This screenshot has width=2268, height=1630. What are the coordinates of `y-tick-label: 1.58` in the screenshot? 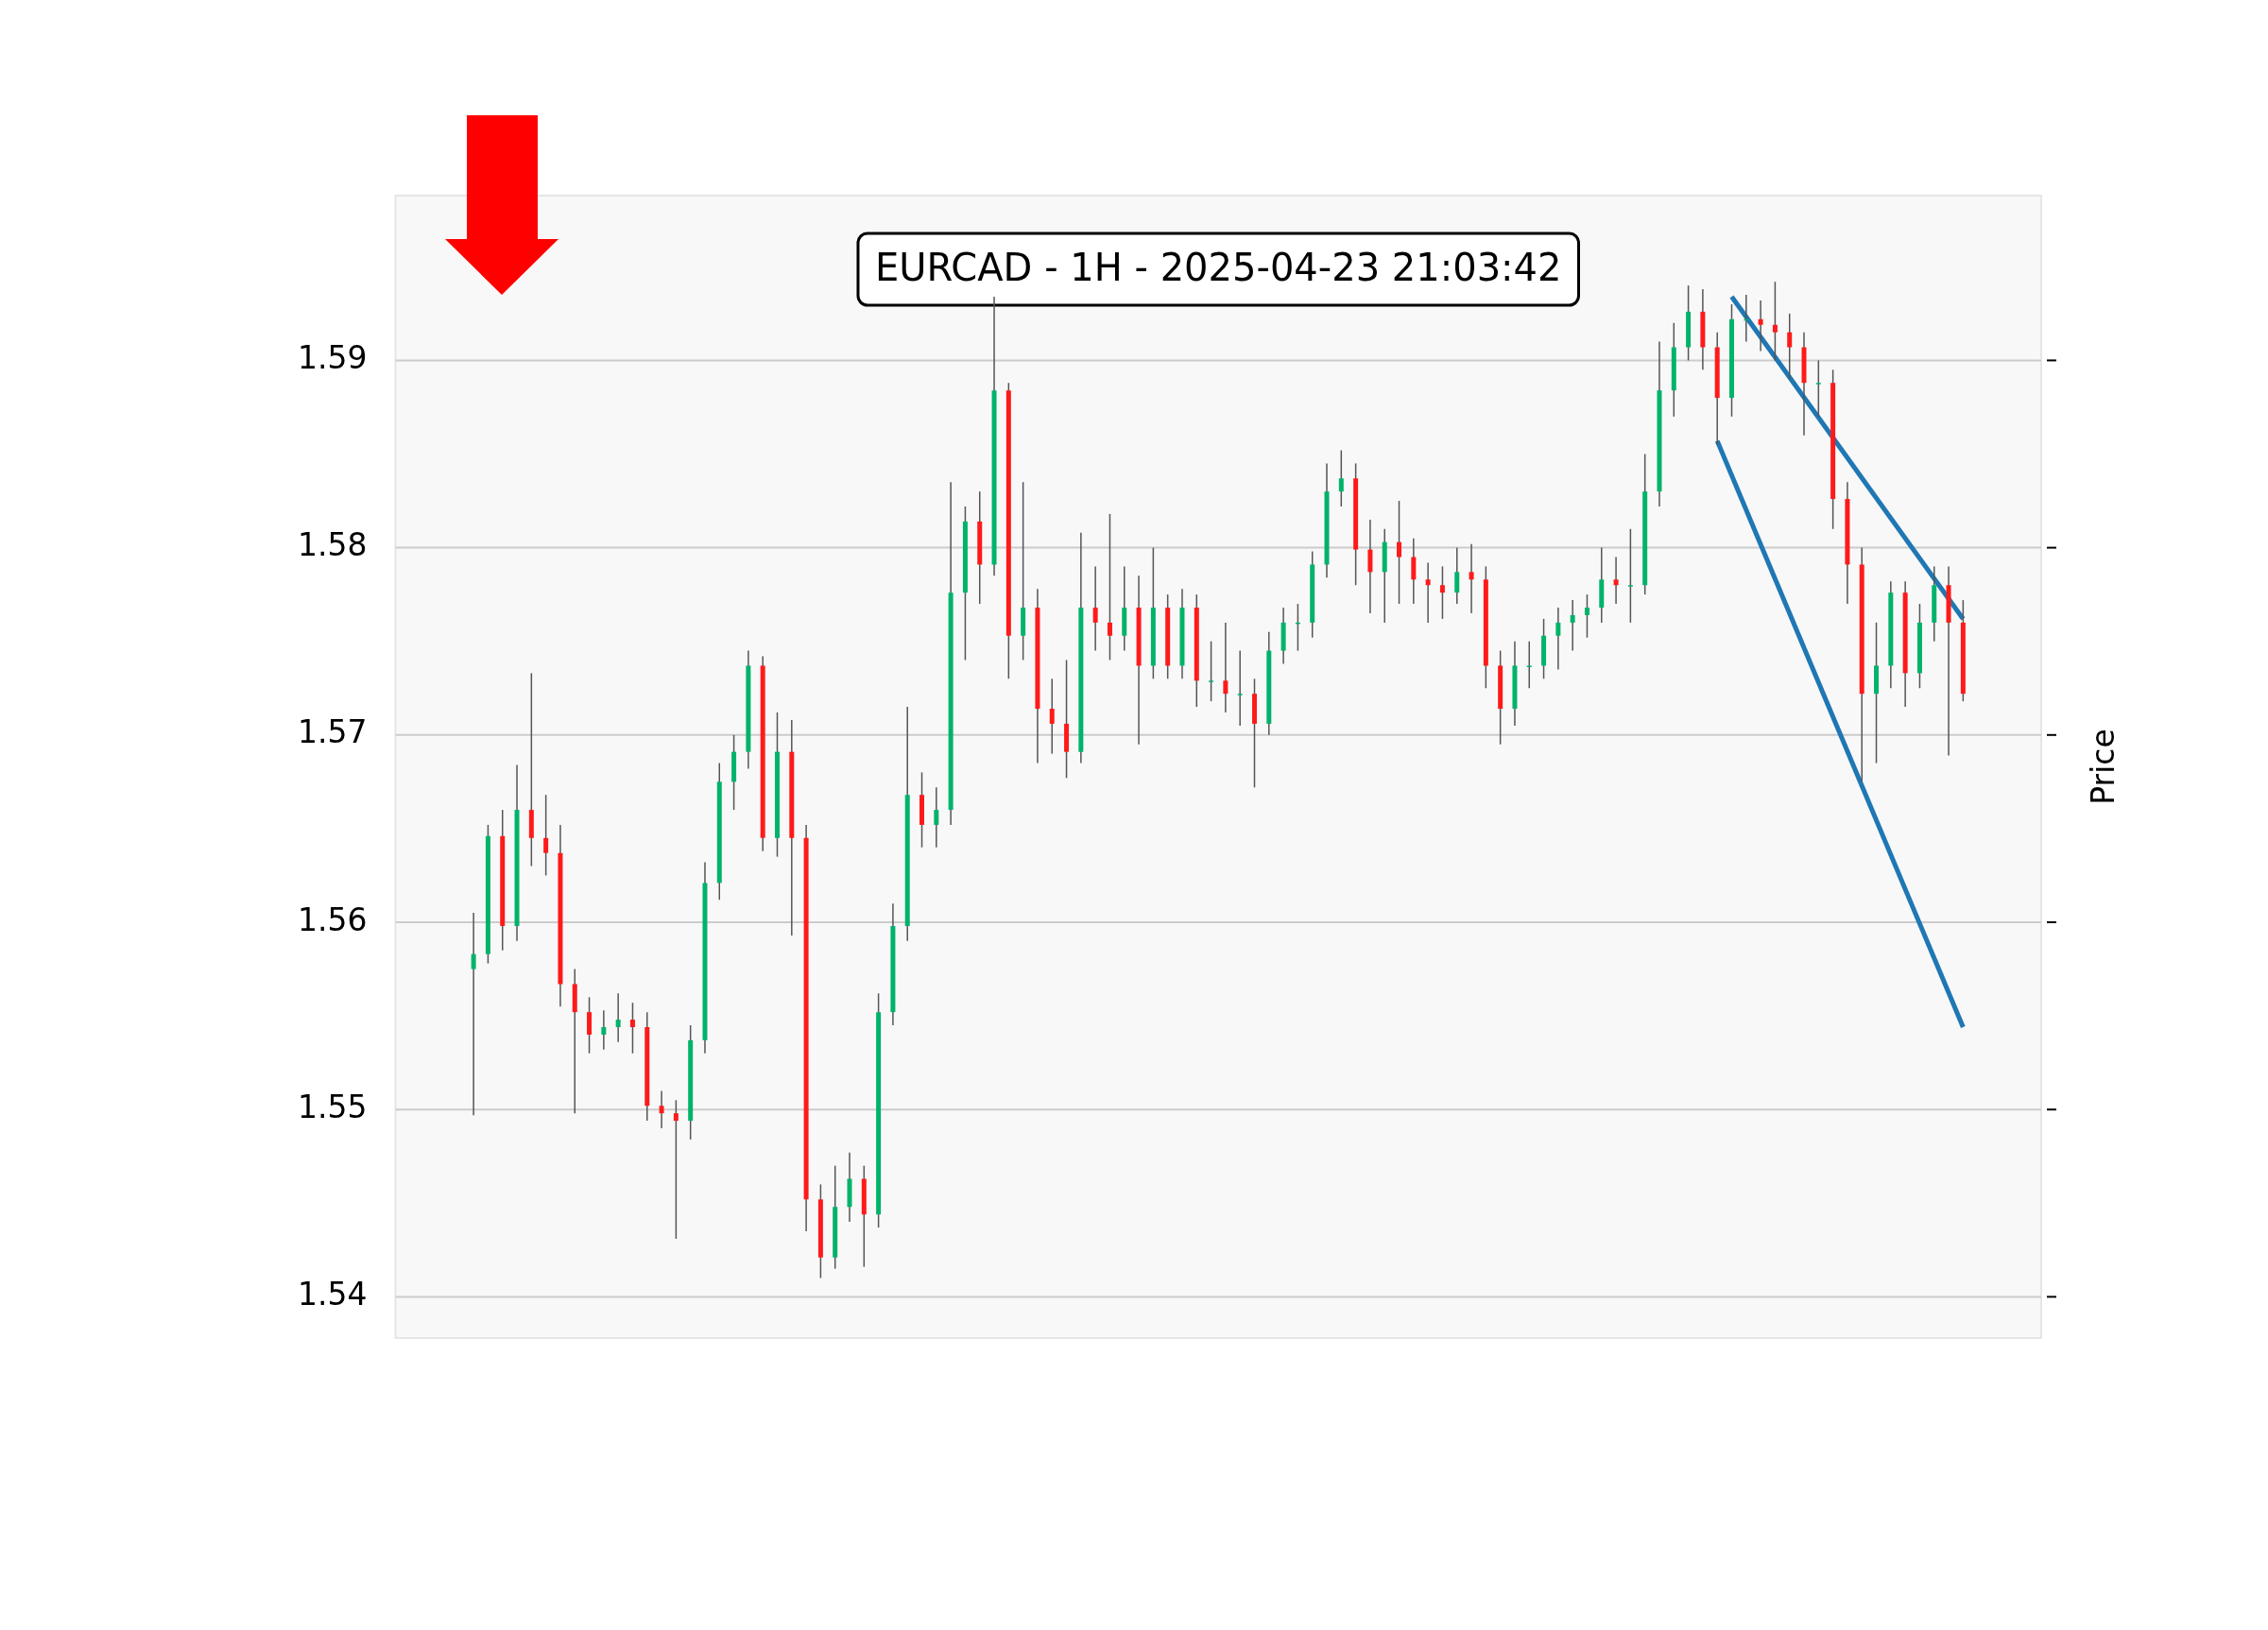 It's located at (332, 545).